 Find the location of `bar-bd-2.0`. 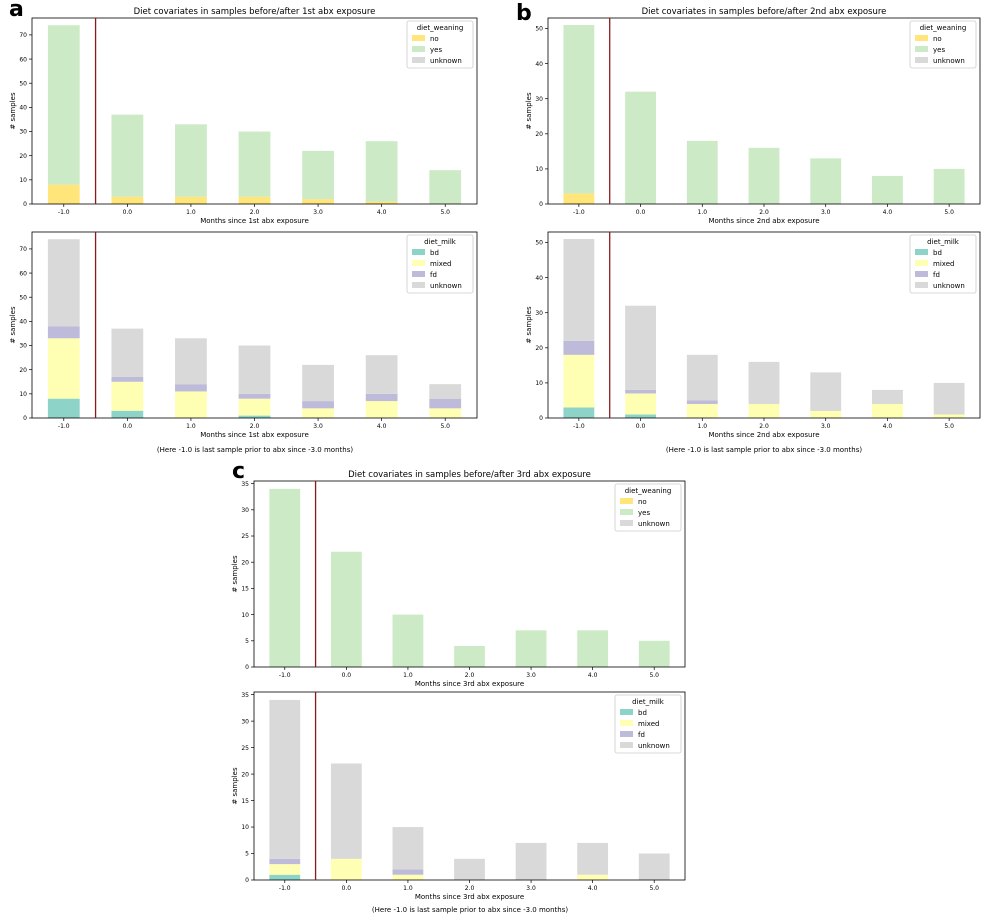

bar-bd-2.0 is located at coordinates (254, 416).